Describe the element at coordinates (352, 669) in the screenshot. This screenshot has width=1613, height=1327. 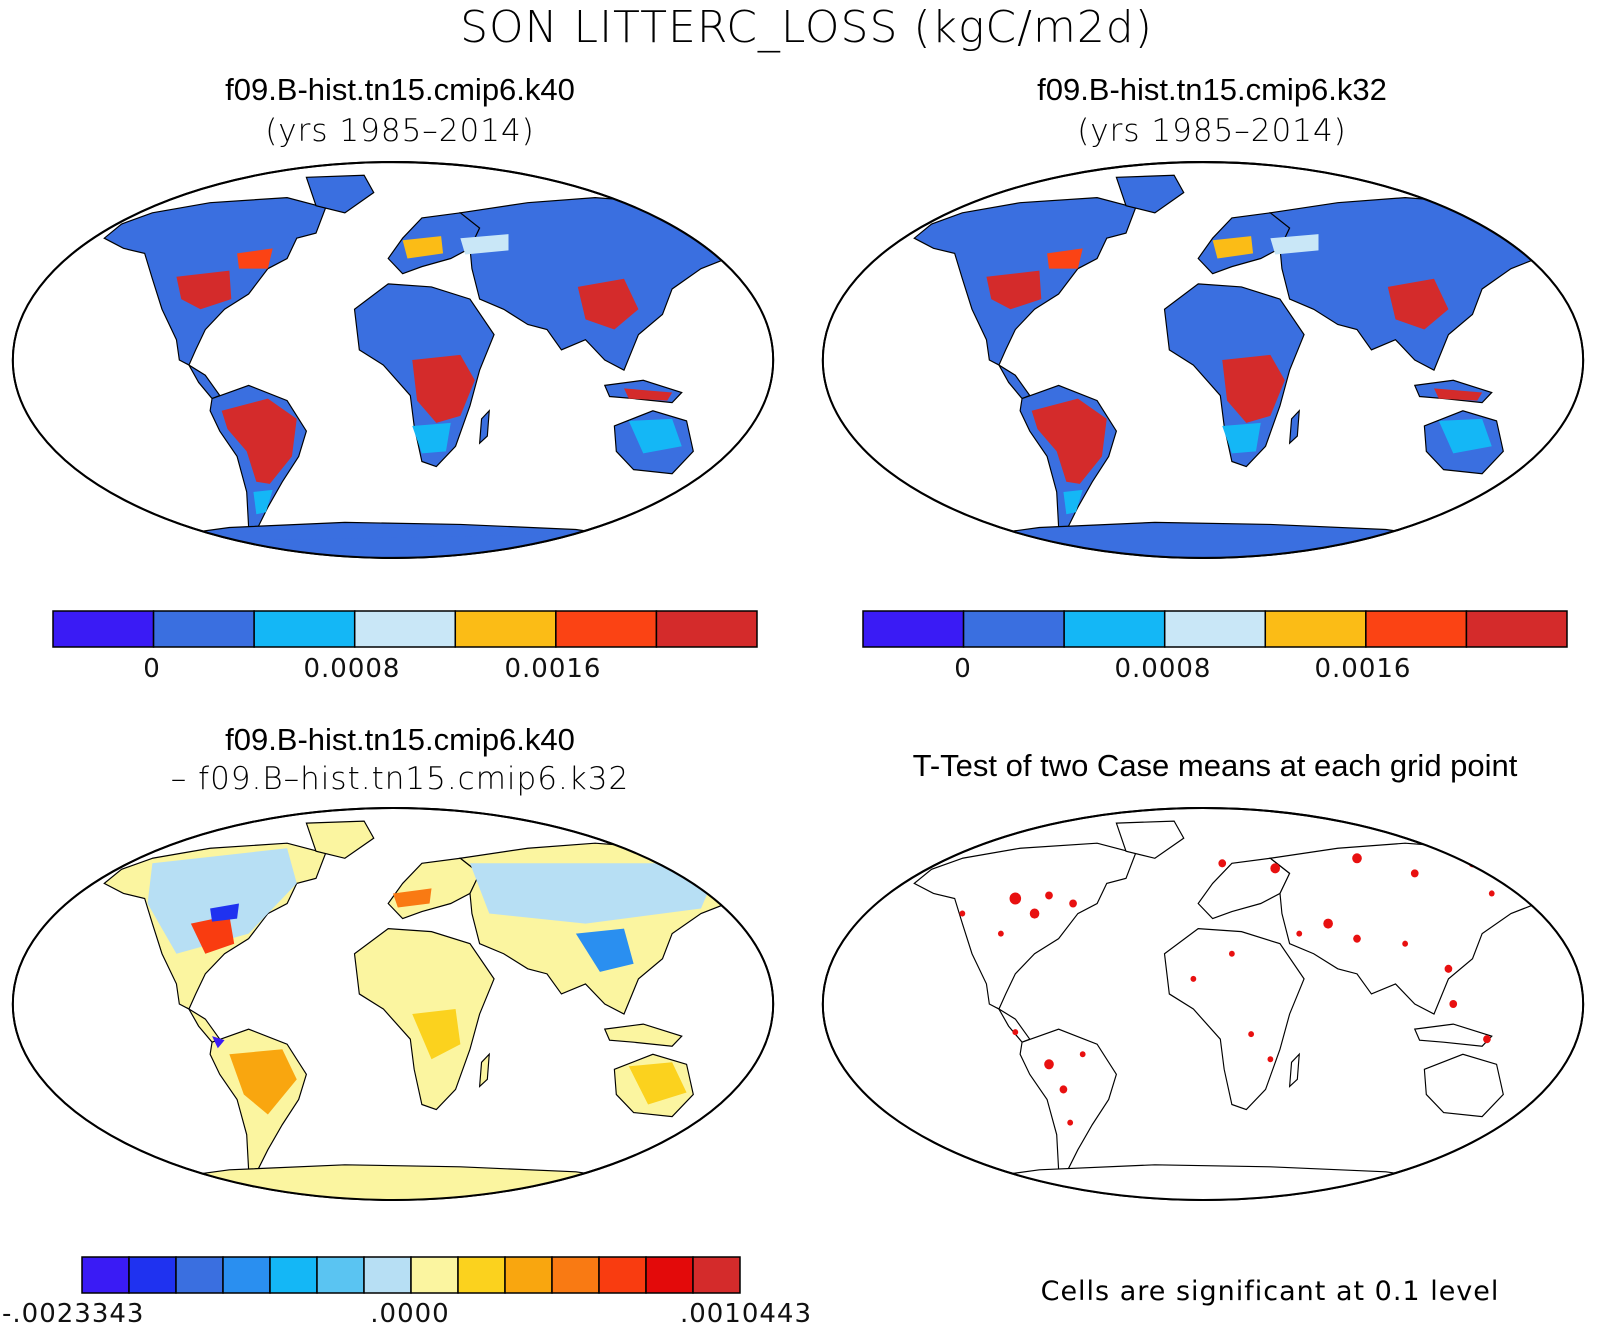
I see `colorbar-top-left-label-1: 0.0008` at that location.